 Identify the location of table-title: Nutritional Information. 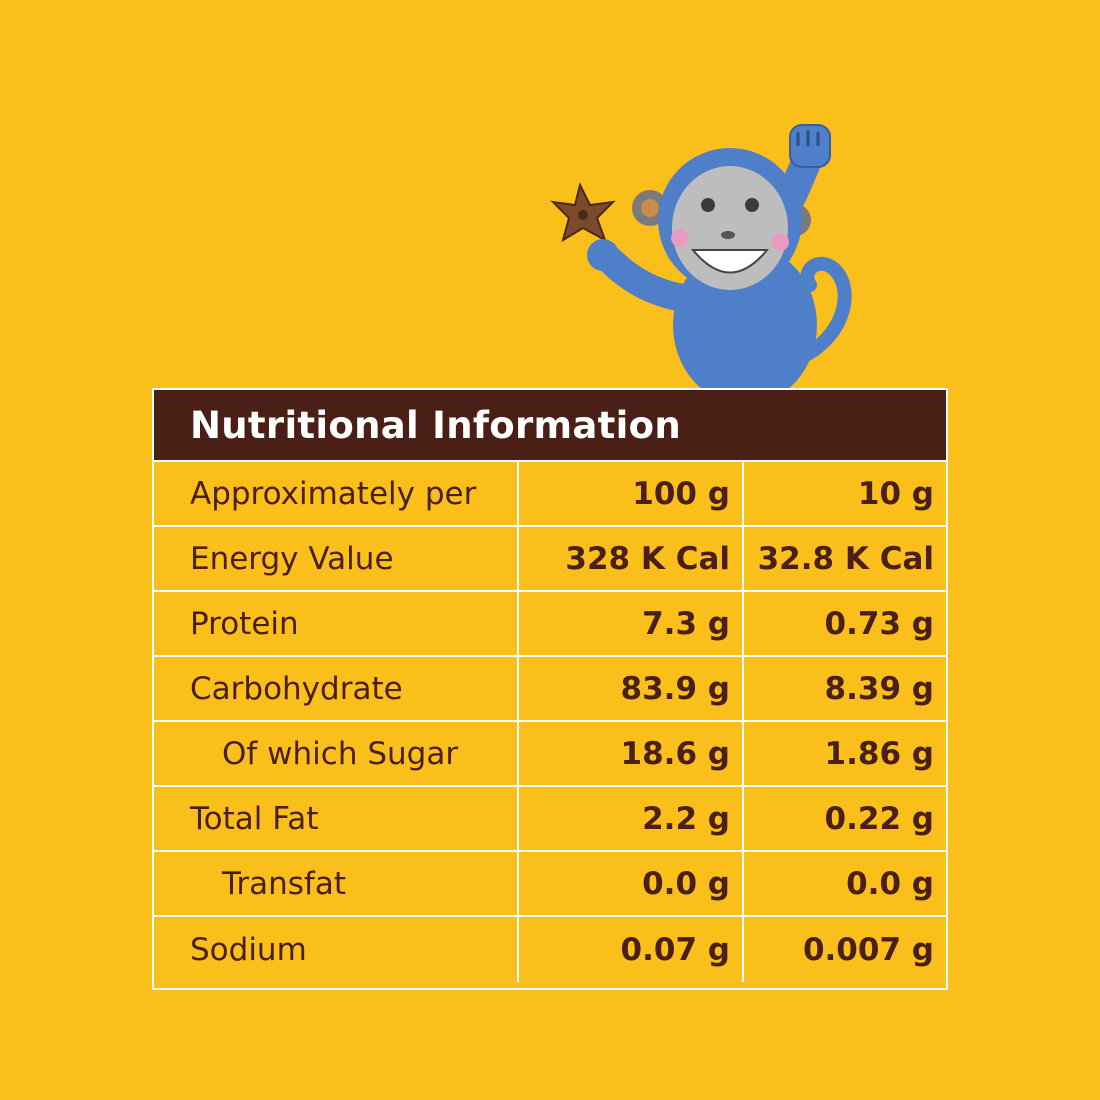
(436, 425).